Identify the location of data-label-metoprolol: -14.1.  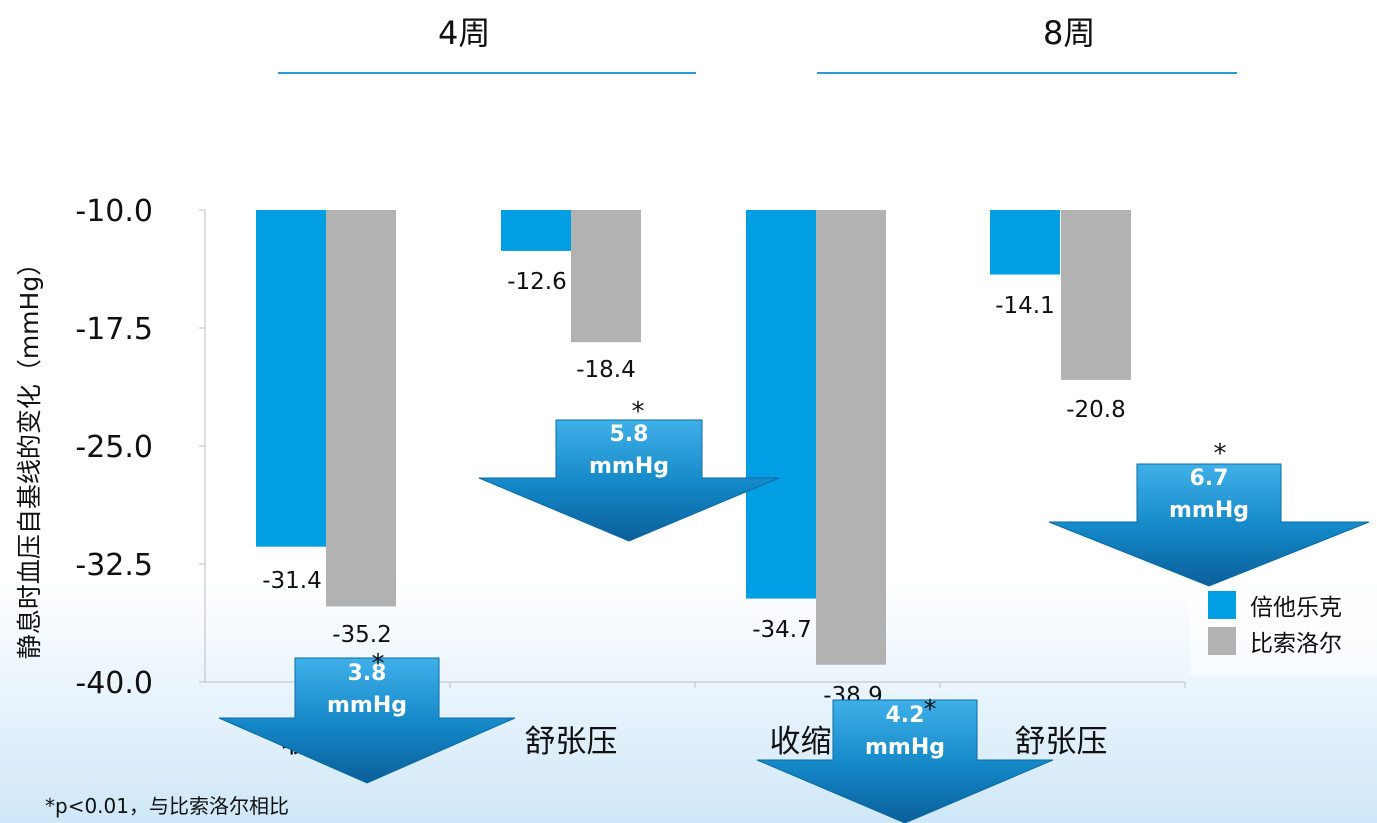
(1025, 306).